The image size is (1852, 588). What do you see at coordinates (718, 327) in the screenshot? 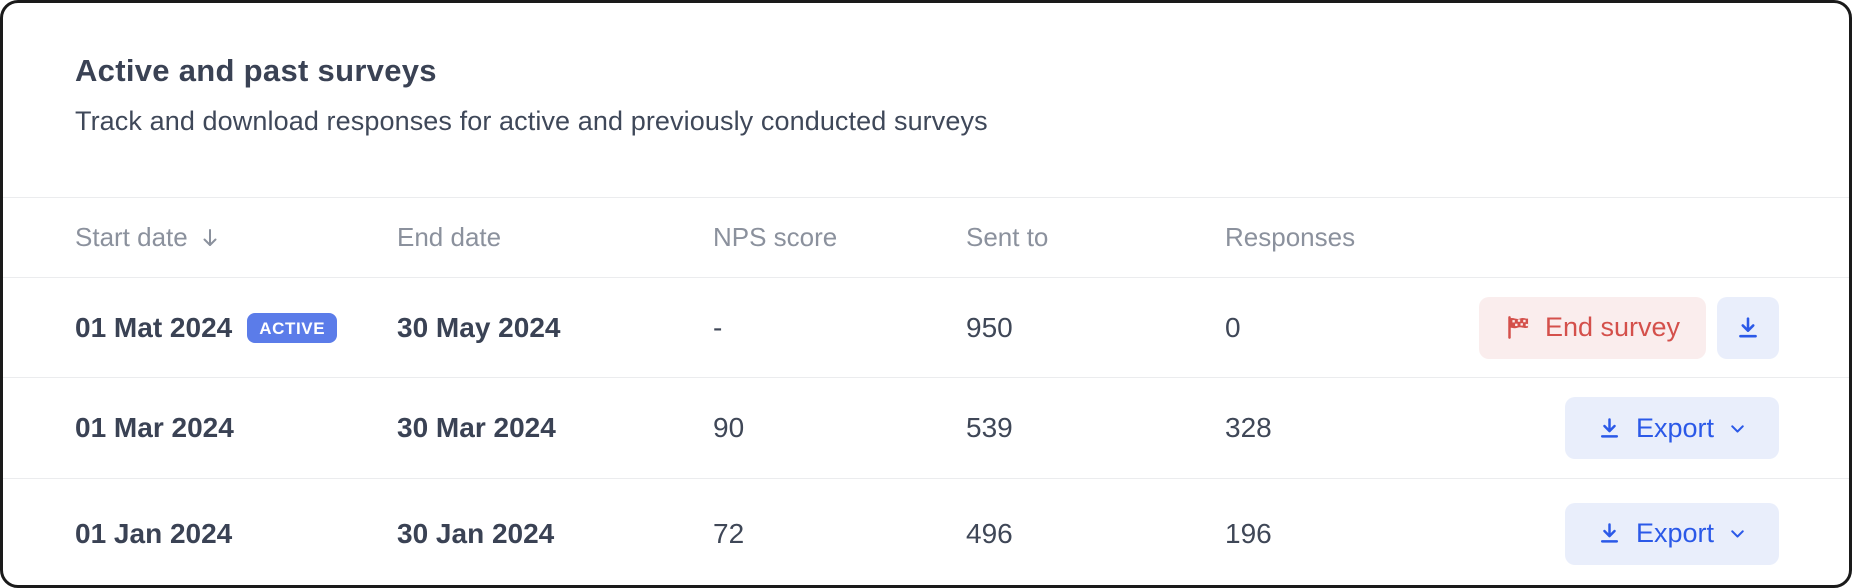
I see `cell-nps-score: -` at bounding box center [718, 327].